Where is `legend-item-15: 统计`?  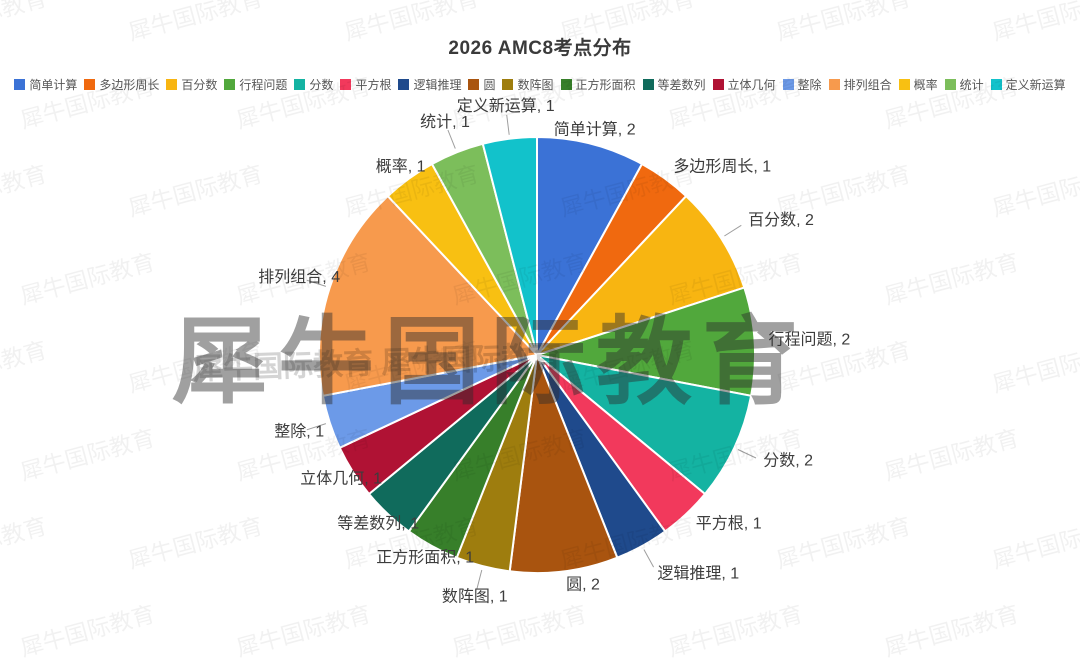
legend-item-15: 统计 is located at coordinates (964, 84).